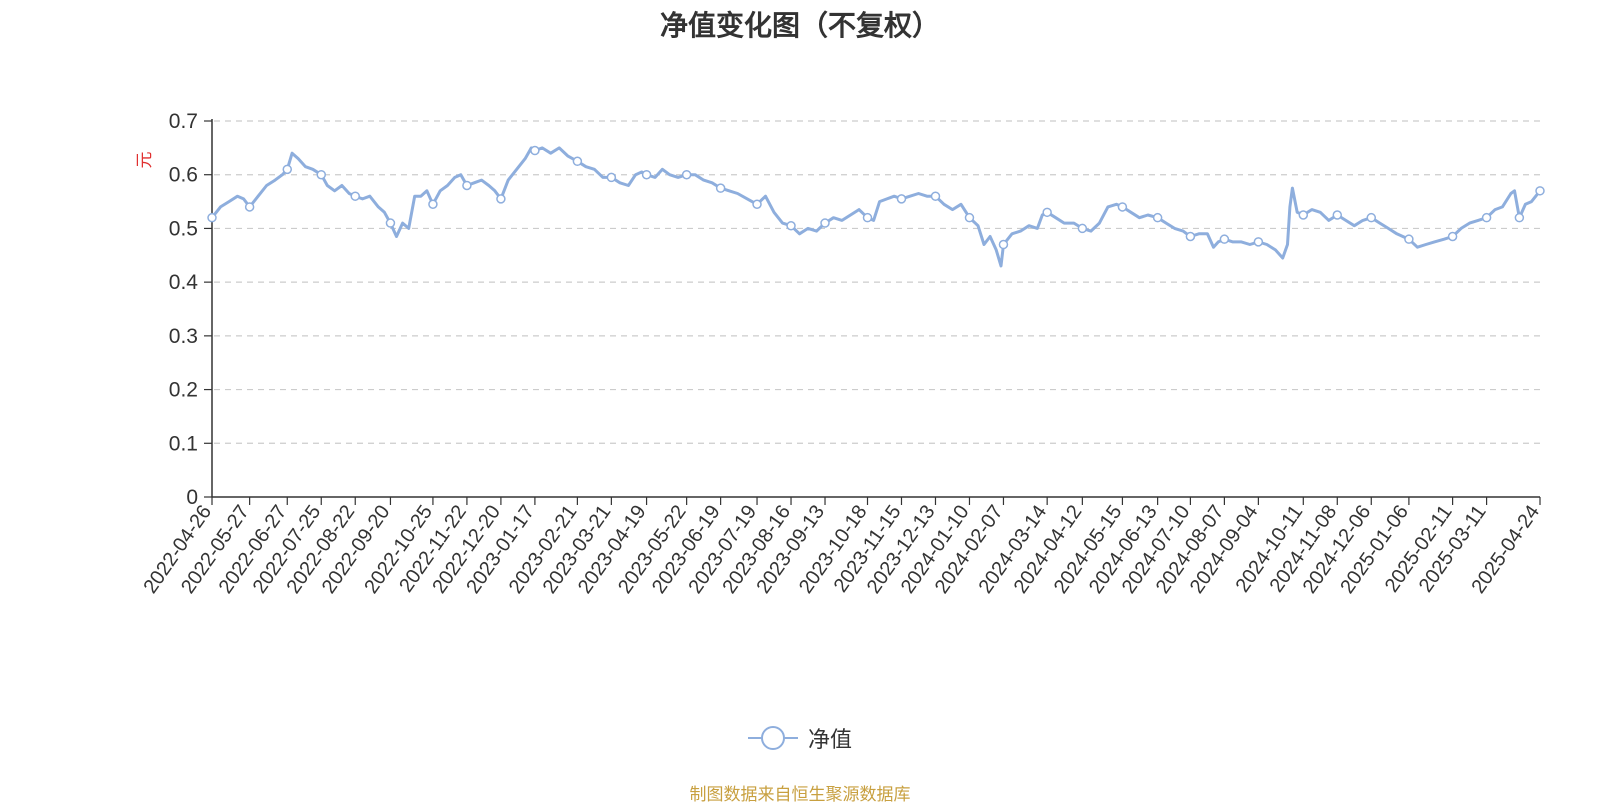  What do you see at coordinates (800, 794) in the screenshot?
I see `data-source-note: 制图数据来自恒生聚源数据库` at bounding box center [800, 794].